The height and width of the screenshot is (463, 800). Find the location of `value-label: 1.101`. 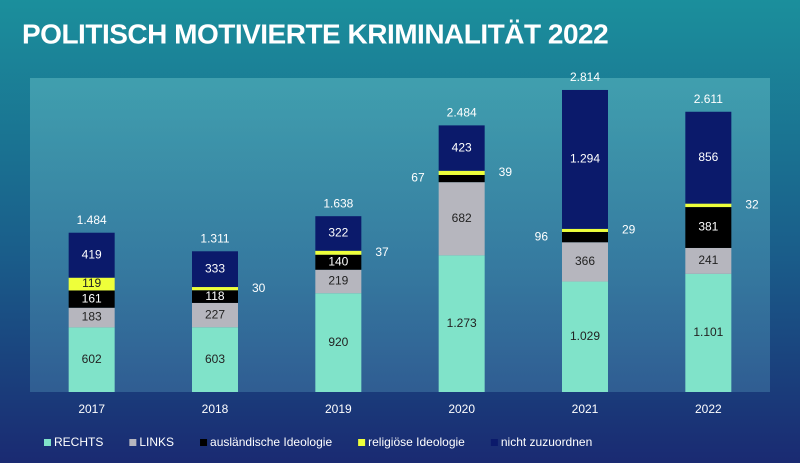

value-label: 1.101 is located at coordinates (708, 332).